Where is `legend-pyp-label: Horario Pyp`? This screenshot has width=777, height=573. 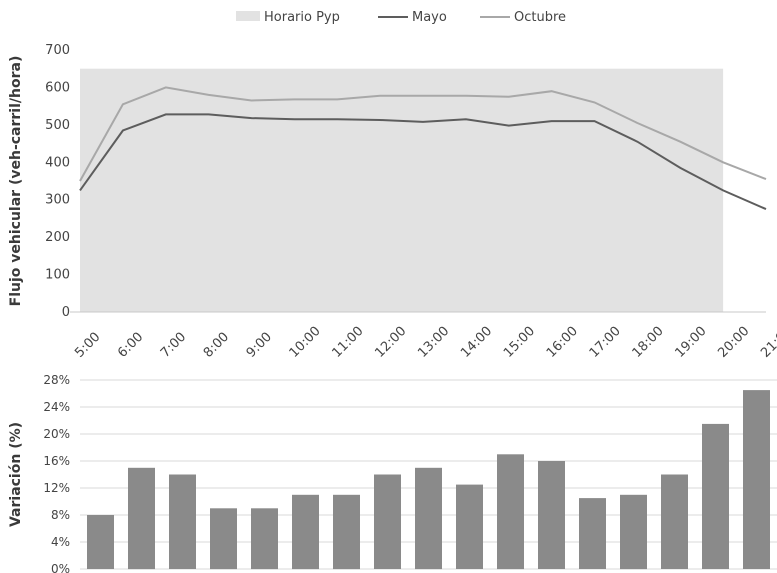 legend-pyp-label: Horario Pyp is located at coordinates (302, 17).